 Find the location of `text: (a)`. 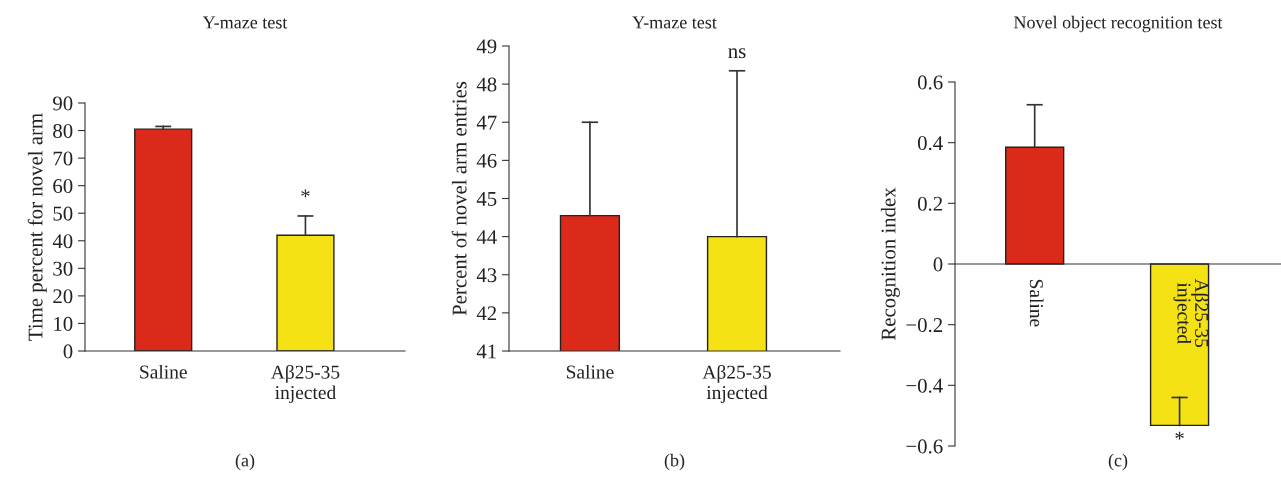

text: (a) is located at coordinates (245, 462).